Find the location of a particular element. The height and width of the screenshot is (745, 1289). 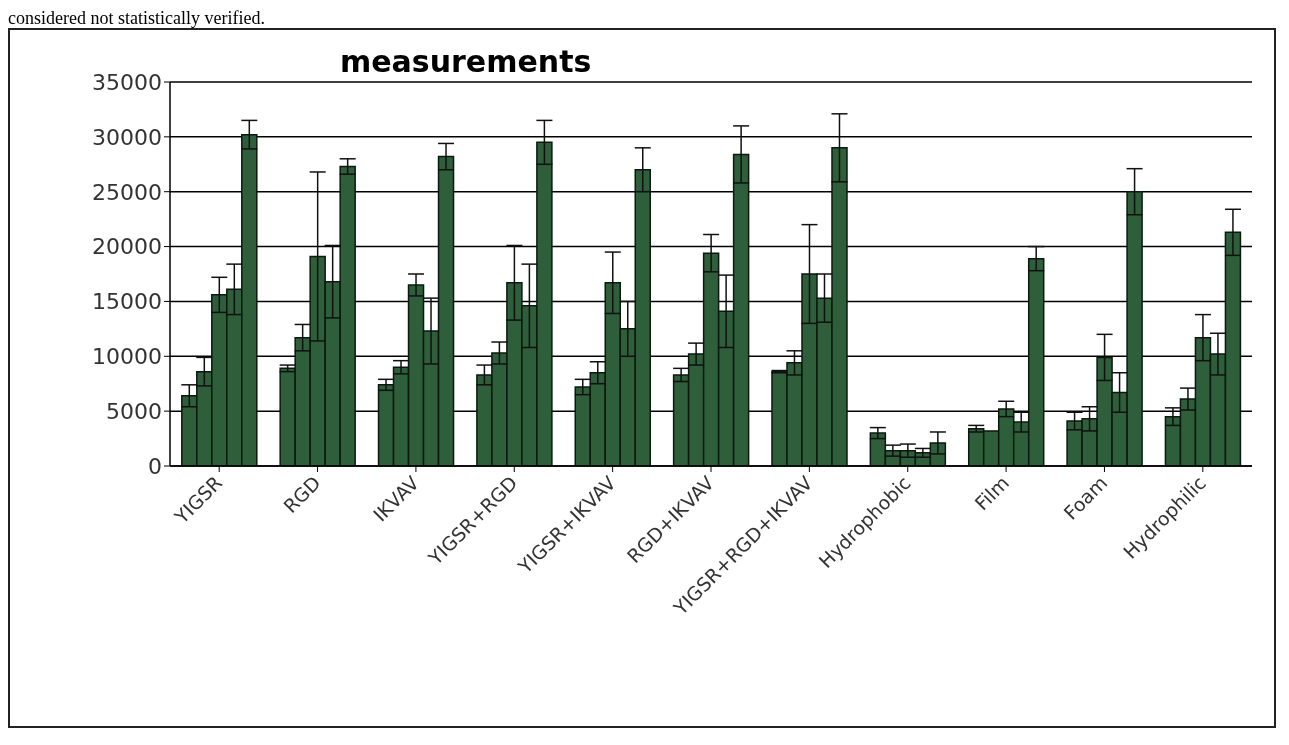

y-tick-label: 25000 is located at coordinates (127, 192).